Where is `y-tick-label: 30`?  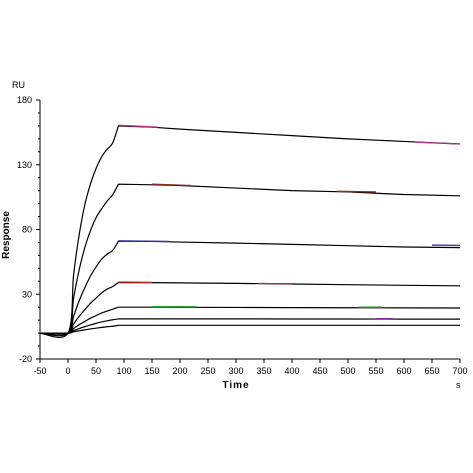 y-tick-label: 30 is located at coordinates (27, 294).